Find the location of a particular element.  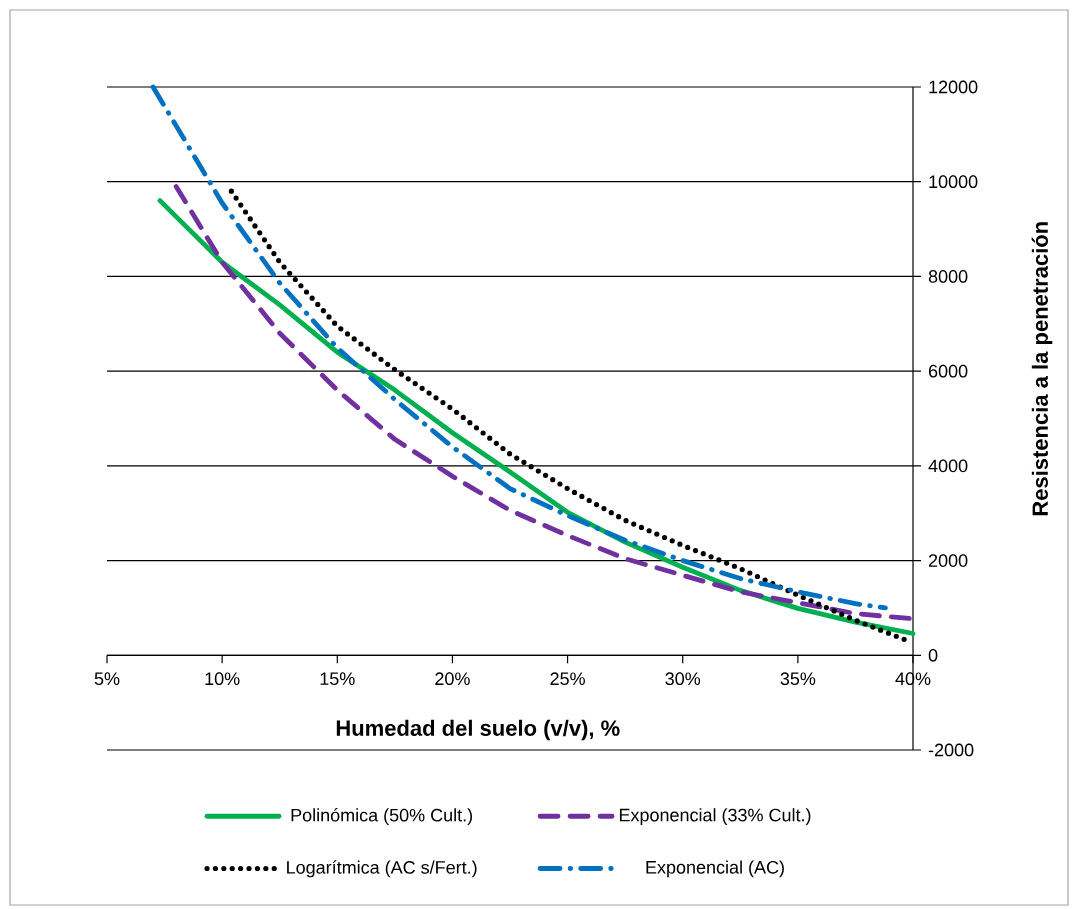

x-tick-label: 25% is located at coordinates (567, 679).